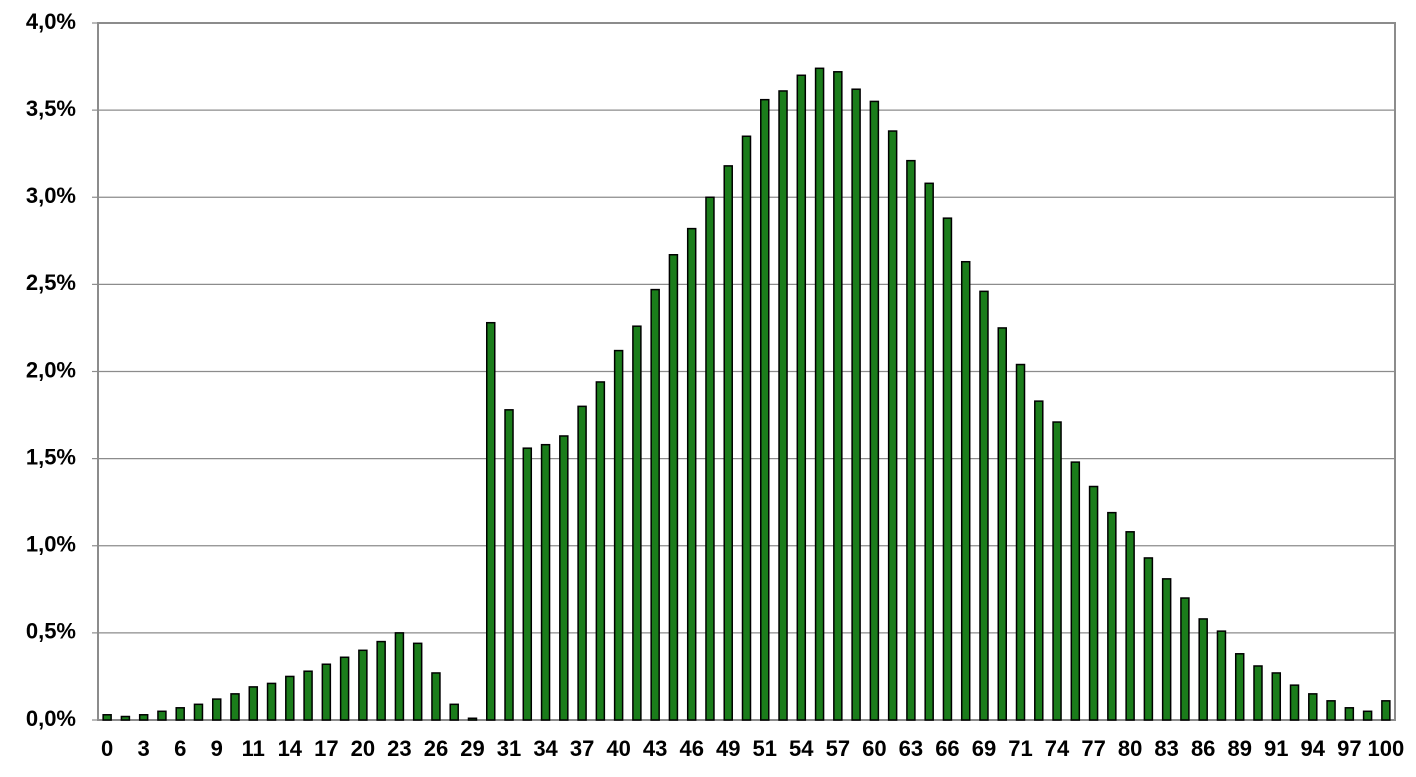  What do you see at coordinates (51, 369) in the screenshot?
I see `y-tick-label: 2,0%` at bounding box center [51, 369].